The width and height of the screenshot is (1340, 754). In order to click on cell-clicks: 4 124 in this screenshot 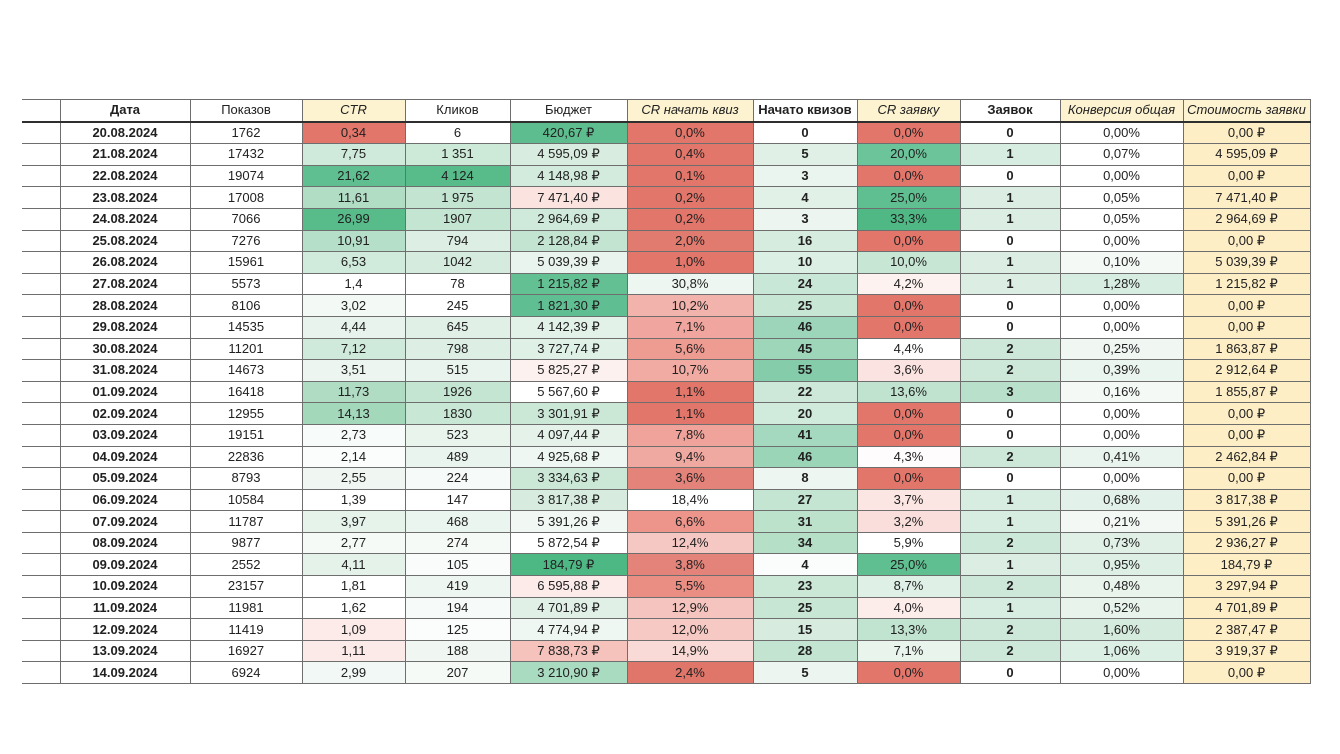, I will do `click(457, 176)`.